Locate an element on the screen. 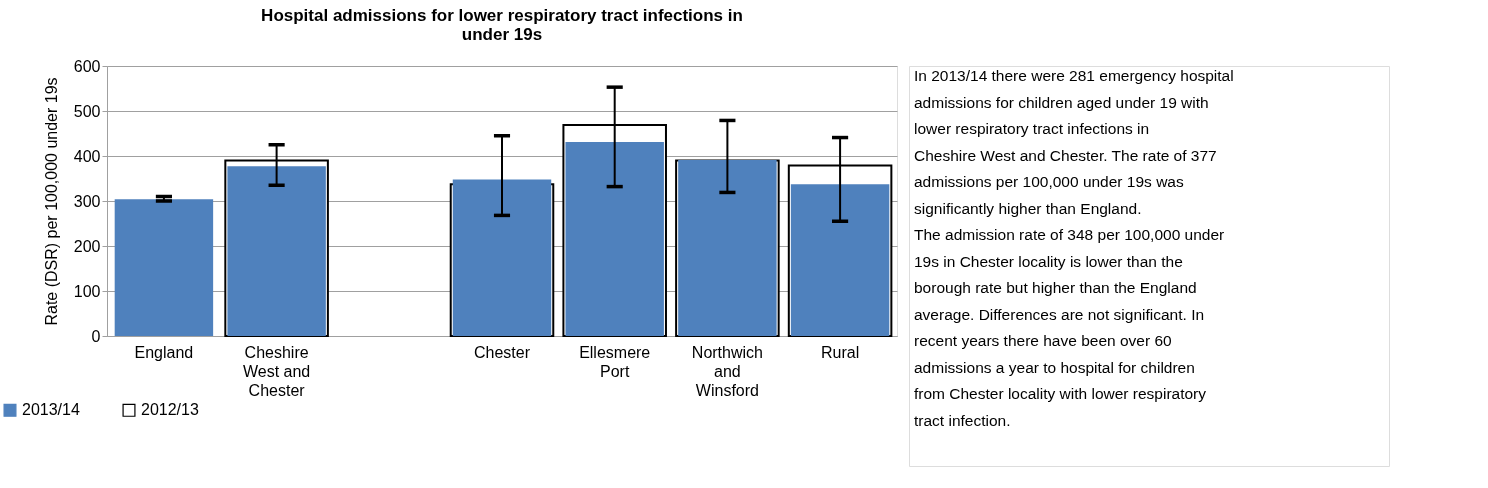 The width and height of the screenshot is (1488, 488). y-tick-label: 400 is located at coordinates (87, 156).